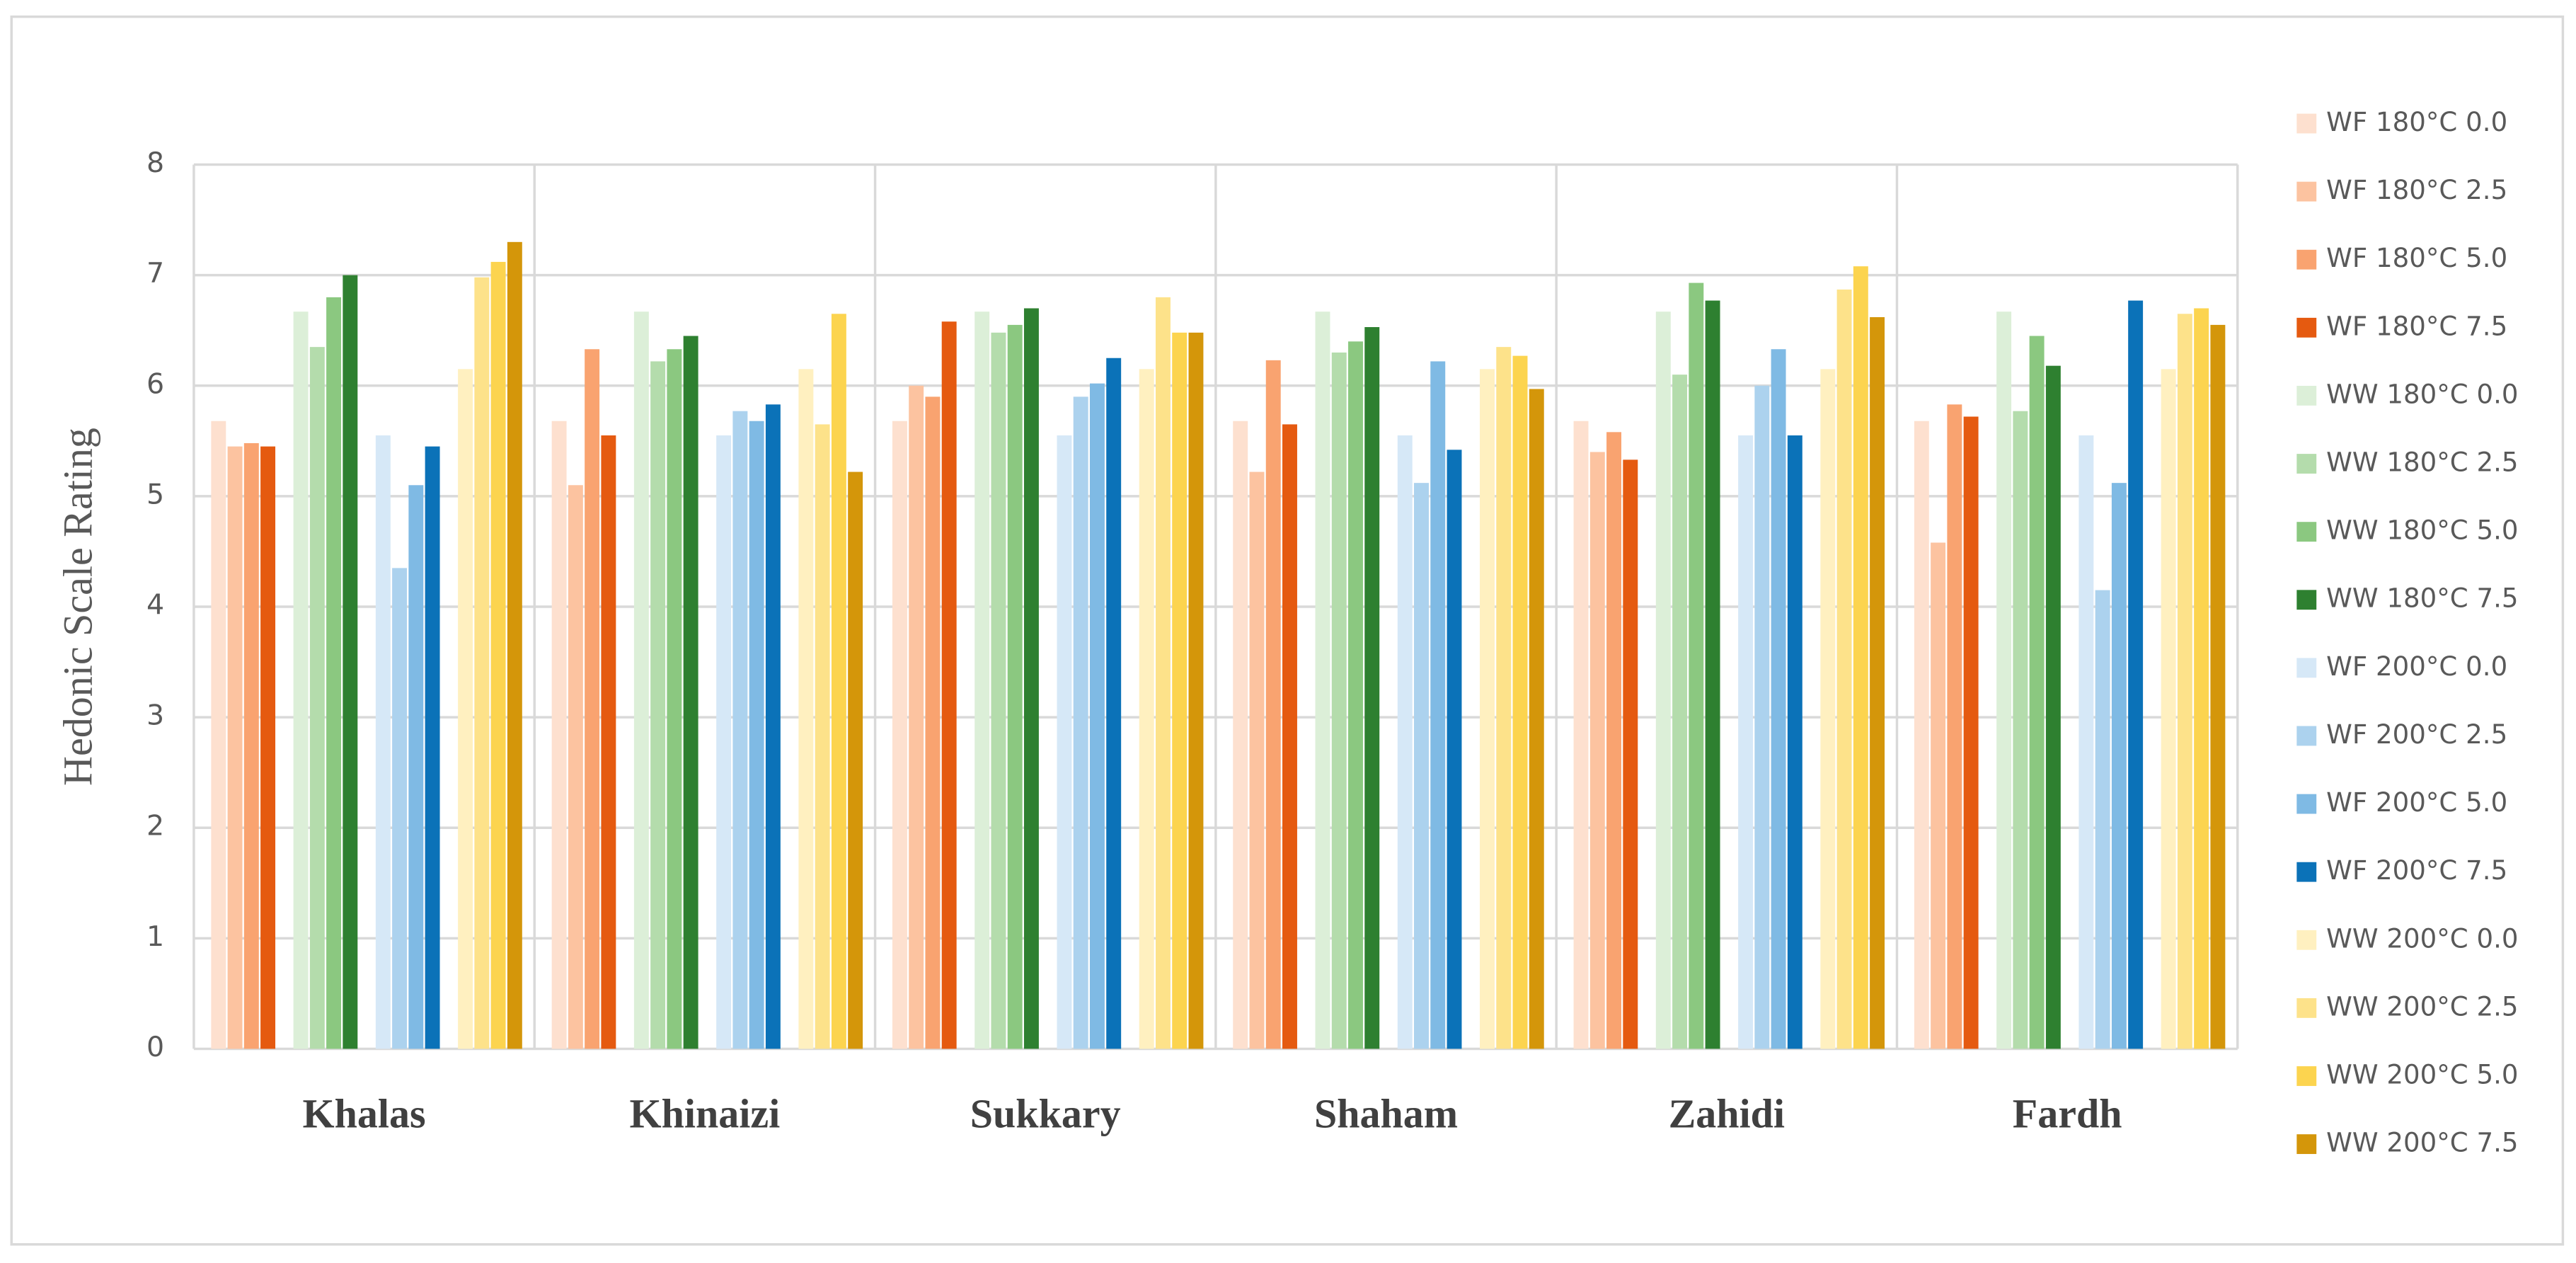 Image resolution: width=2576 pixels, height=1263 pixels. What do you see at coordinates (2422, 938) in the screenshot?
I see `legend-label: WW 200°C 0.0` at bounding box center [2422, 938].